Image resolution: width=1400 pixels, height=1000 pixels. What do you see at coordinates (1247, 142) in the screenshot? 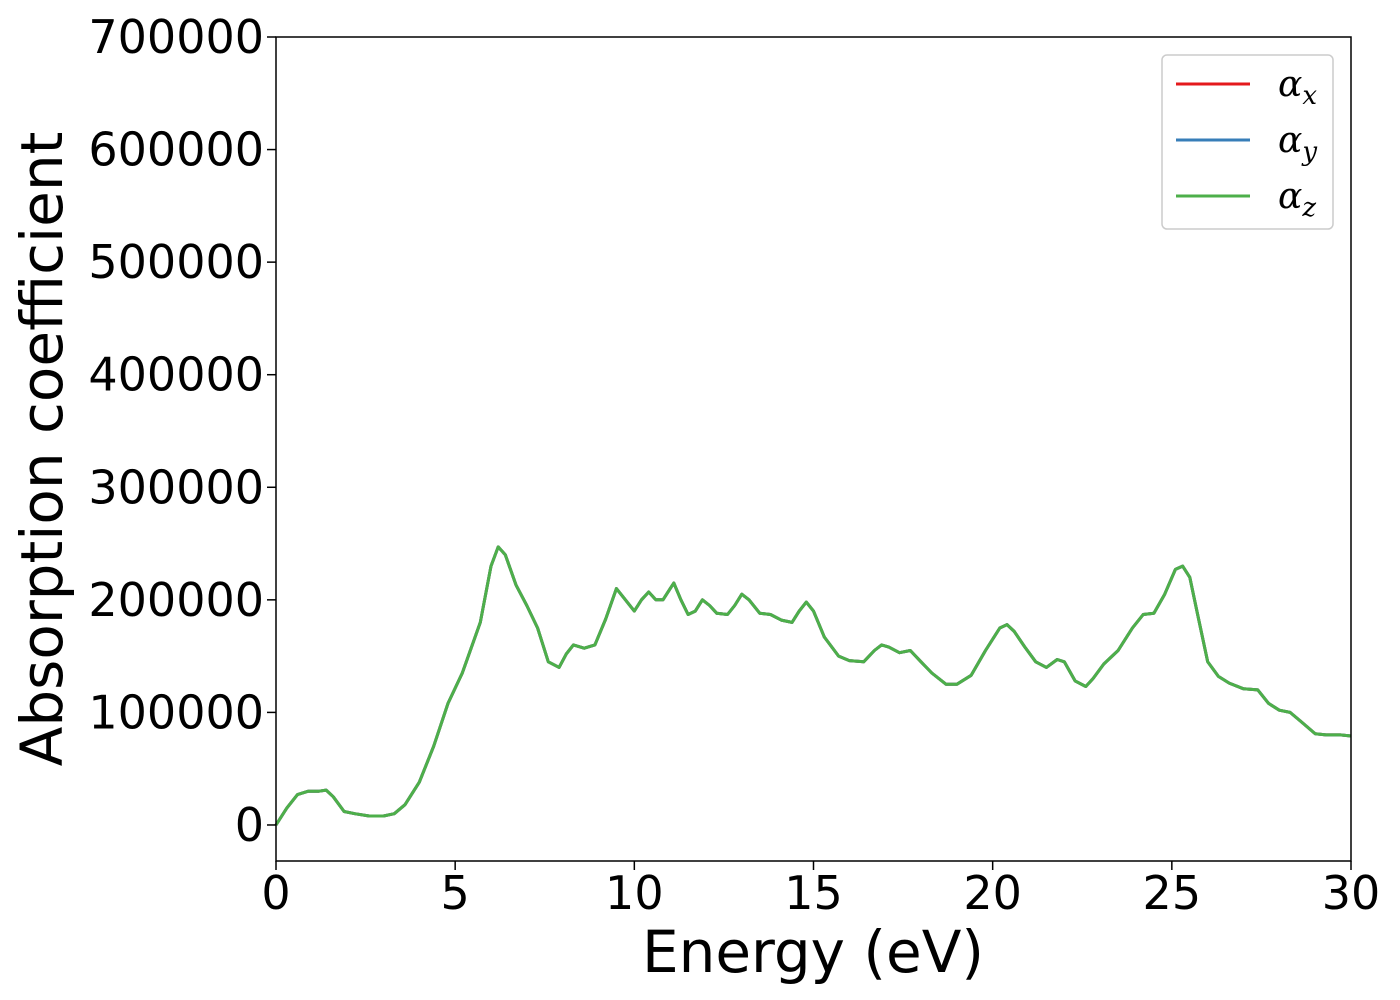
I see `legend-box` at bounding box center [1247, 142].